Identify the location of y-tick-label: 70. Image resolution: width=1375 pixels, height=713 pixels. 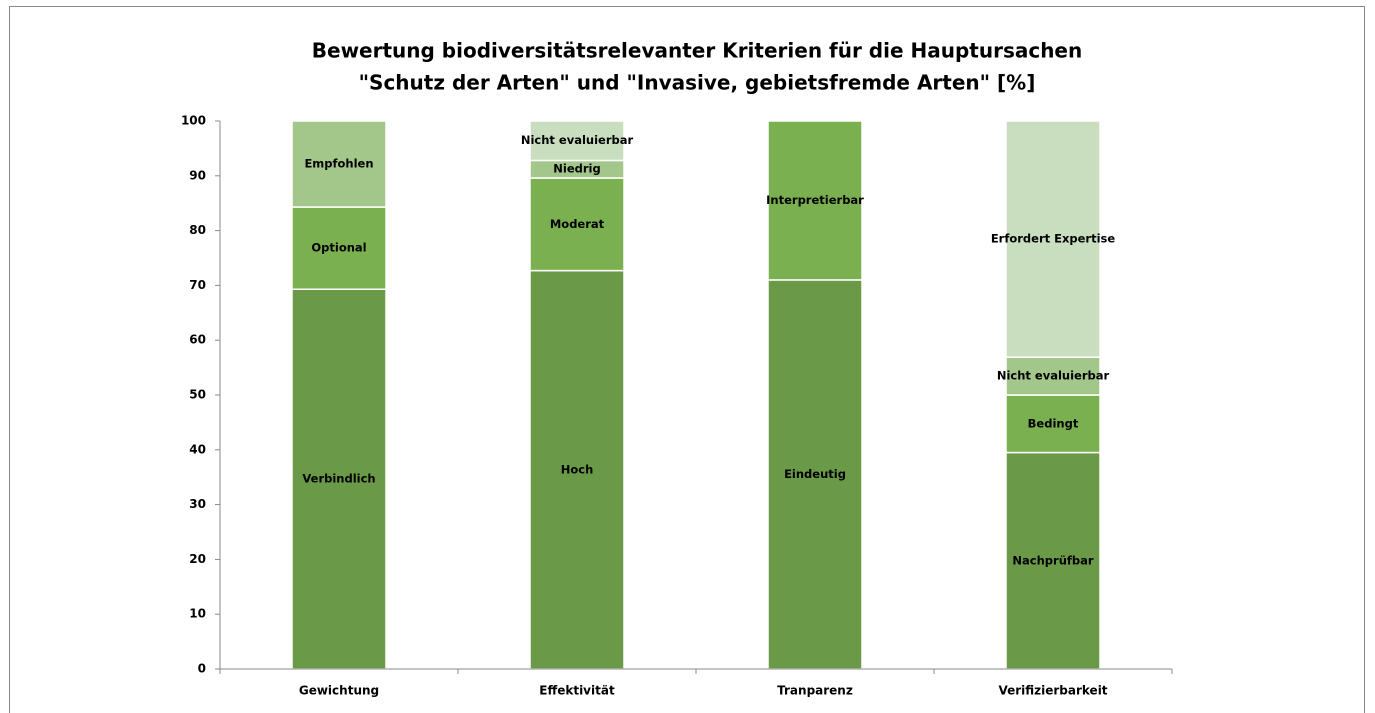
(197, 285).